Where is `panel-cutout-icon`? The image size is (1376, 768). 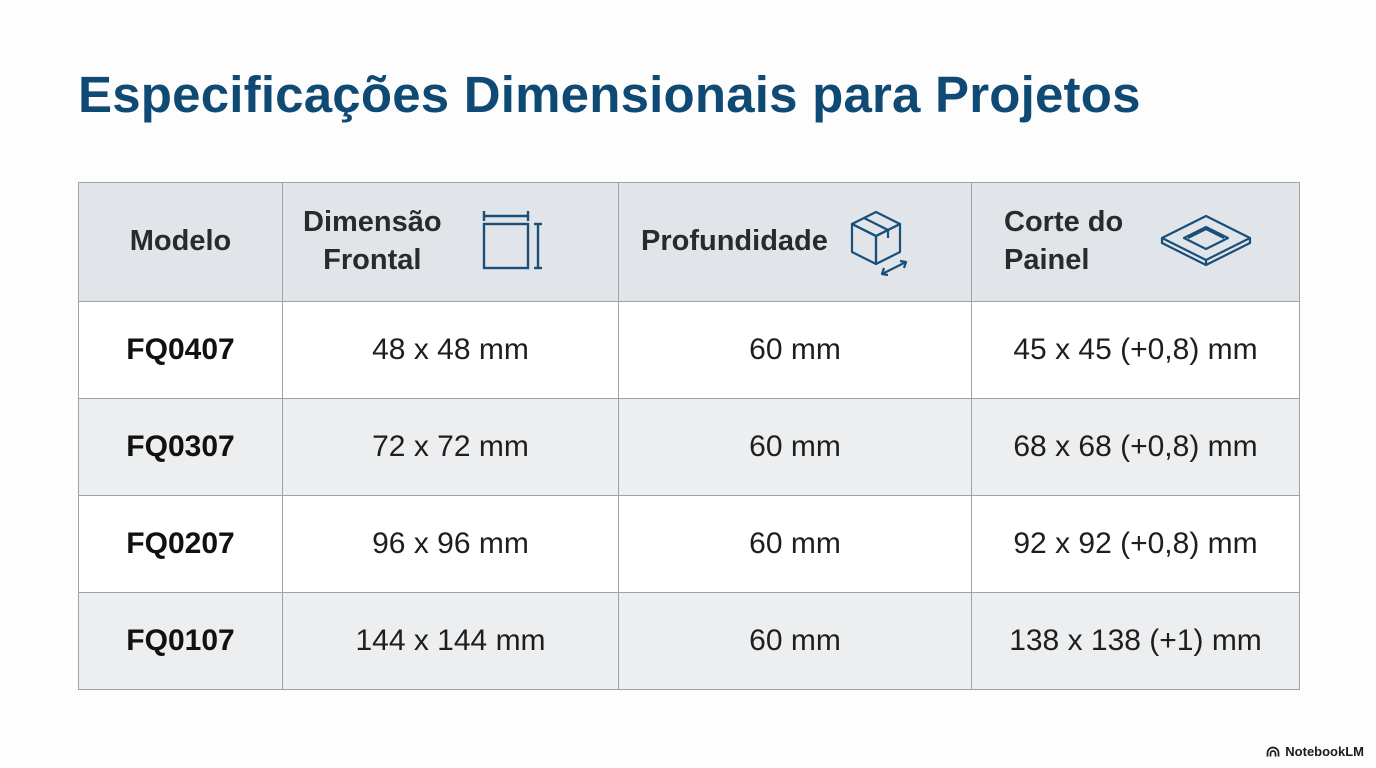
panel-cutout-icon is located at coordinates (1206, 242).